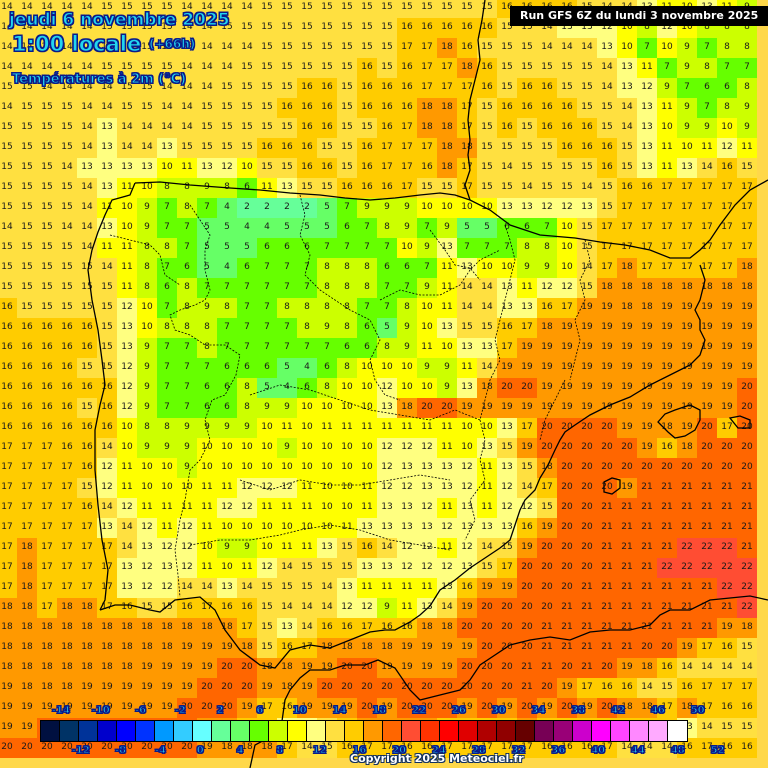  I want to click on grid-value: 5, so click(207, 247).